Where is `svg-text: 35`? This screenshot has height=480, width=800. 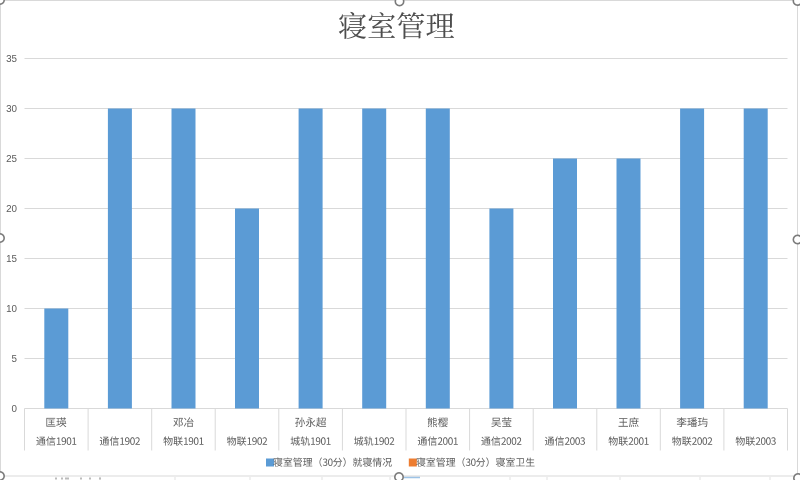 svg-text: 35 is located at coordinates (11, 59).